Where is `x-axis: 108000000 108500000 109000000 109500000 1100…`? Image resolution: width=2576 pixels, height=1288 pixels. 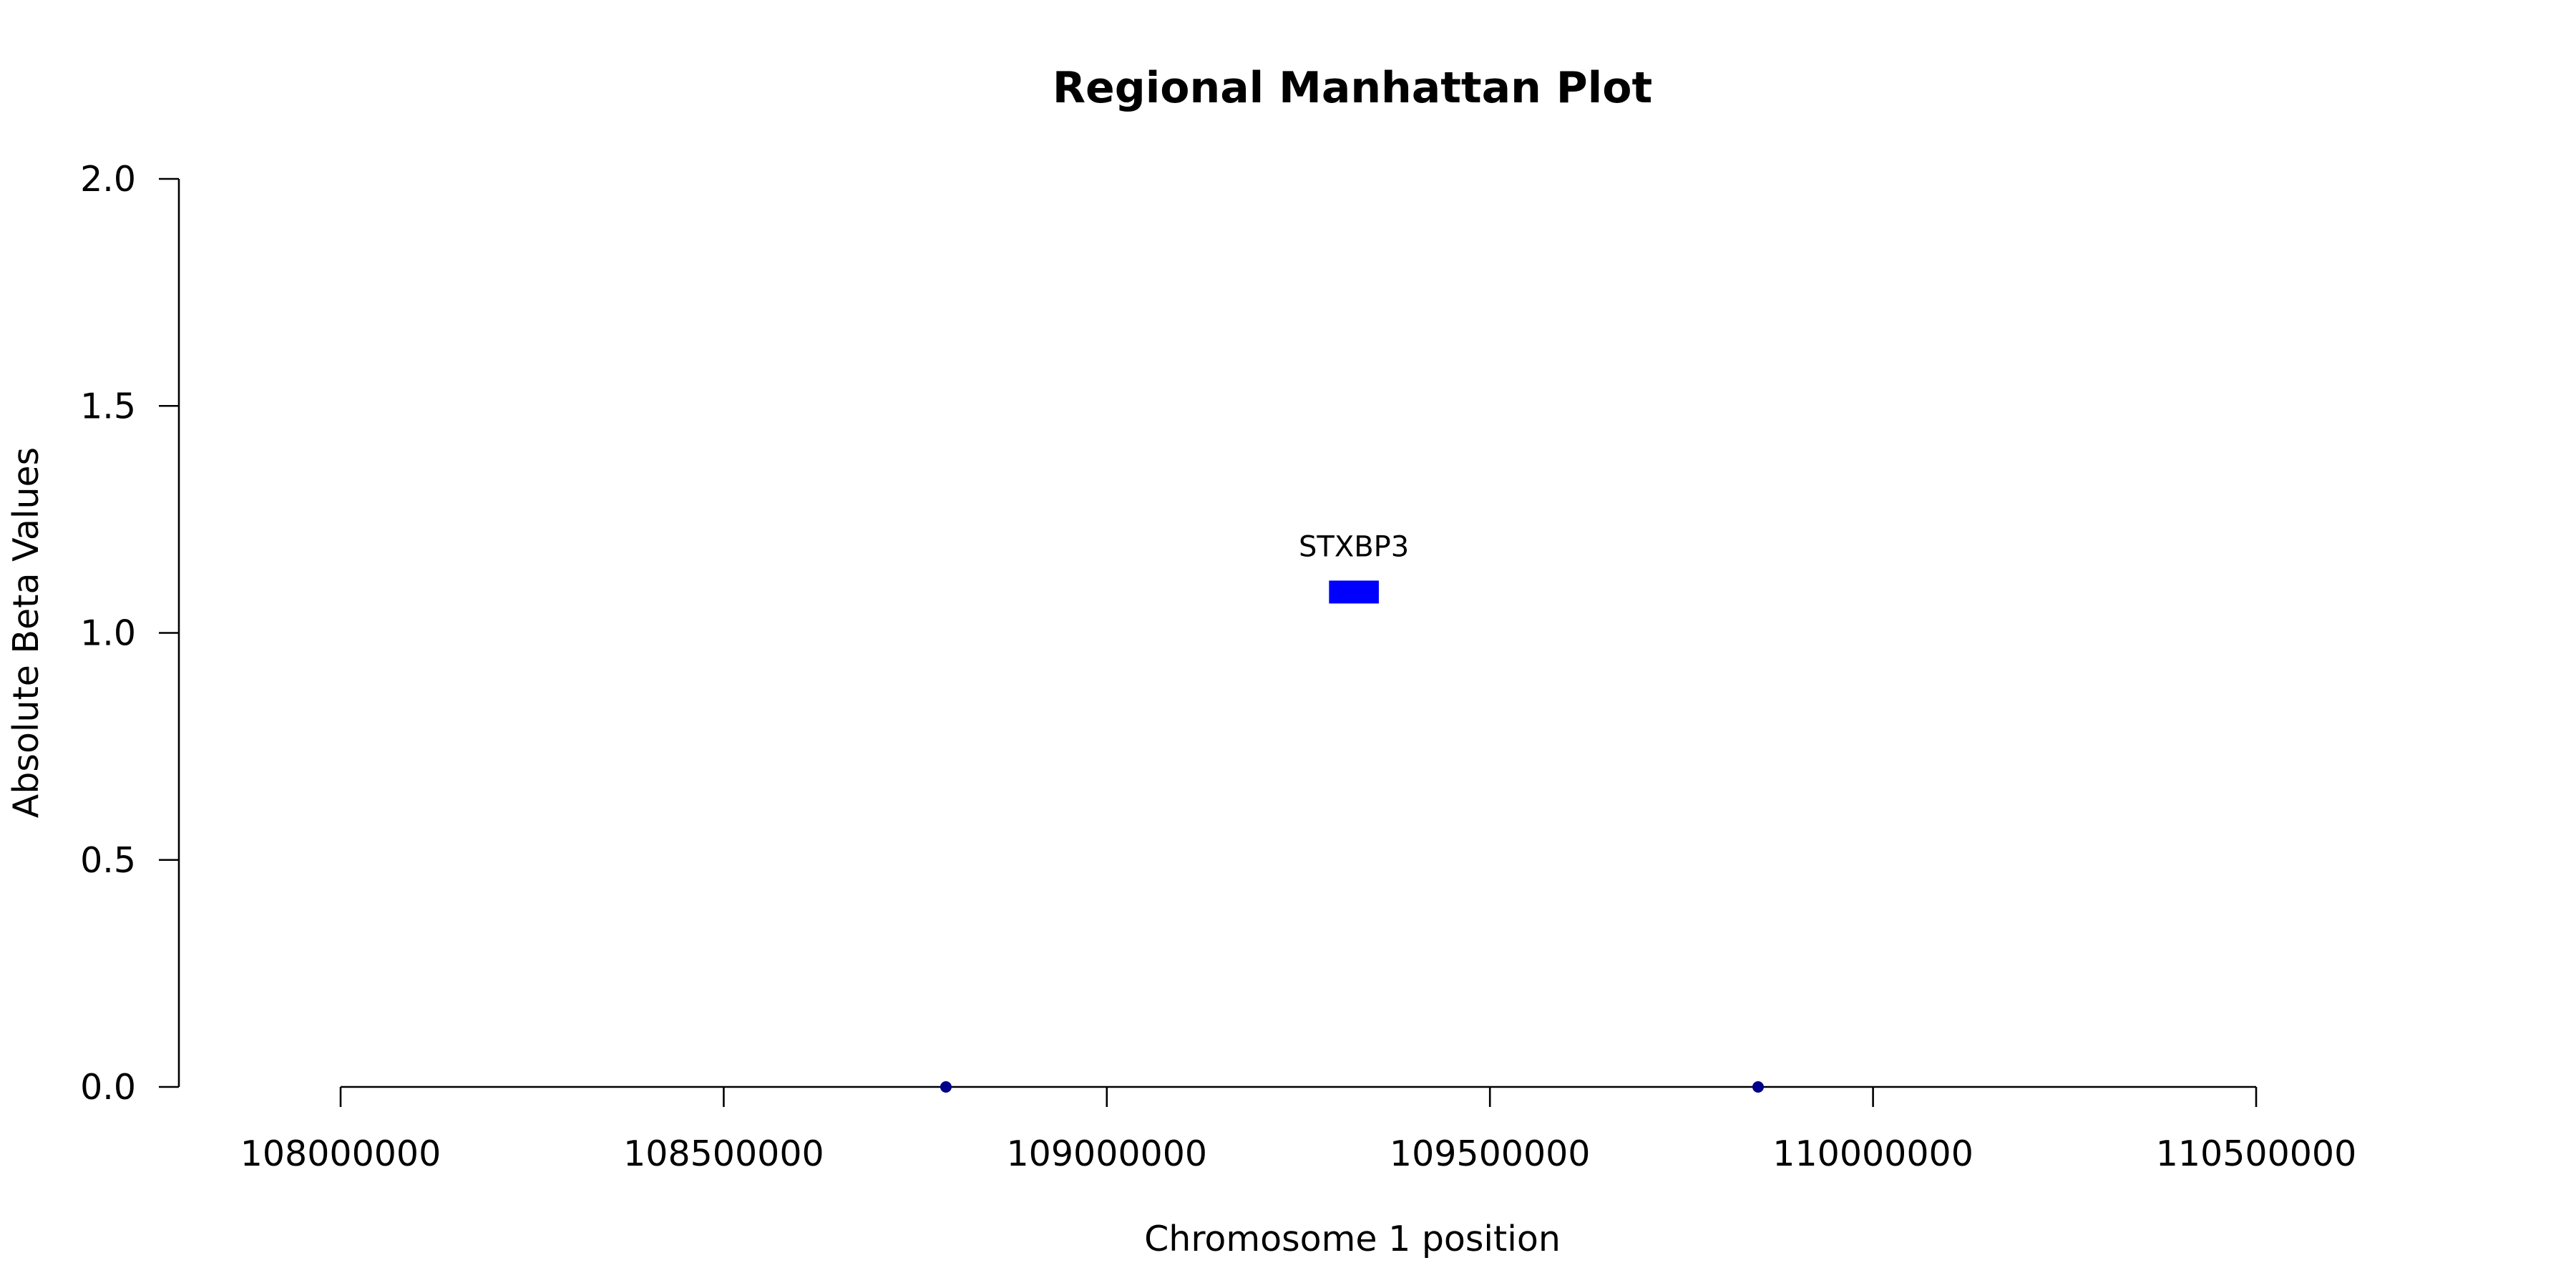 x-axis: 108000000 108500000 109000000 109500000 1100… is located at coordinates (1298, 1129).